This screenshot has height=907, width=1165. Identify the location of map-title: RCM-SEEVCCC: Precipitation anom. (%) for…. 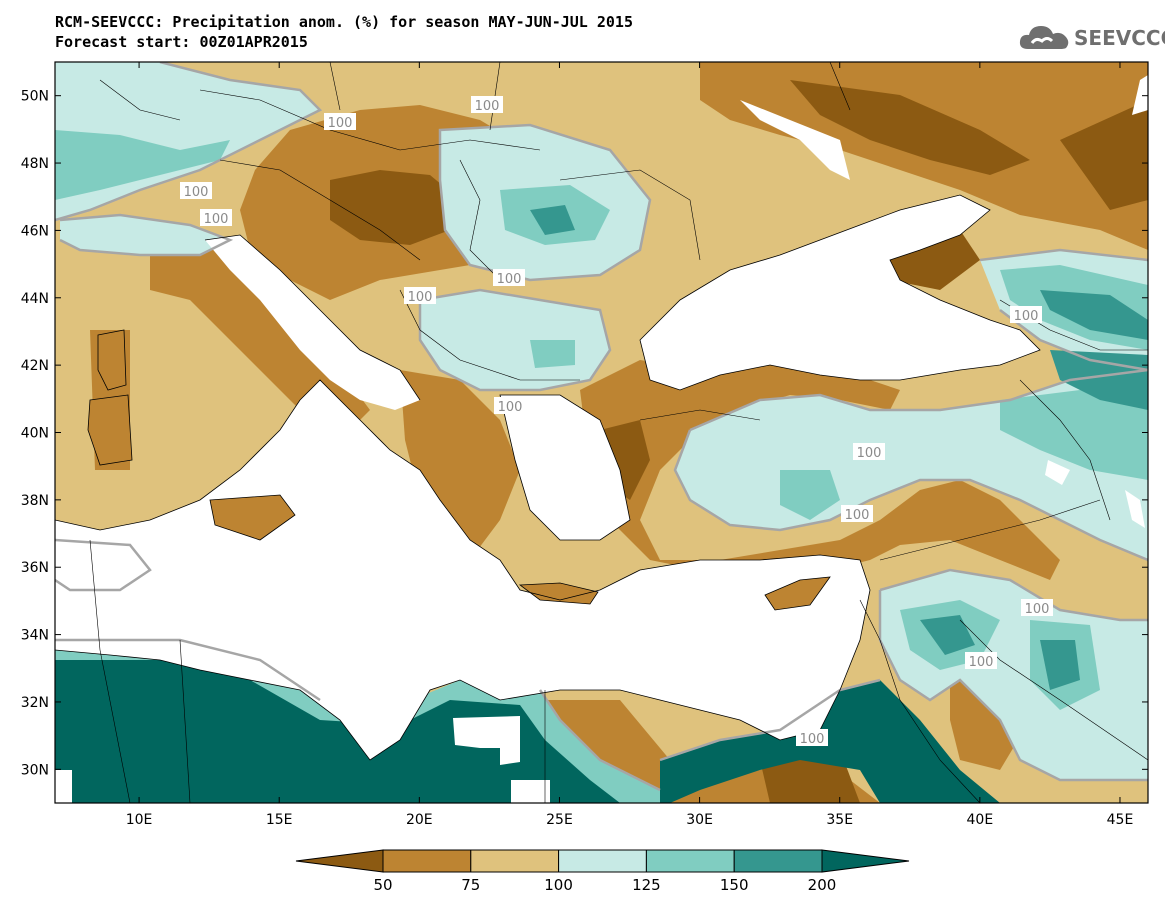
(344, 32).